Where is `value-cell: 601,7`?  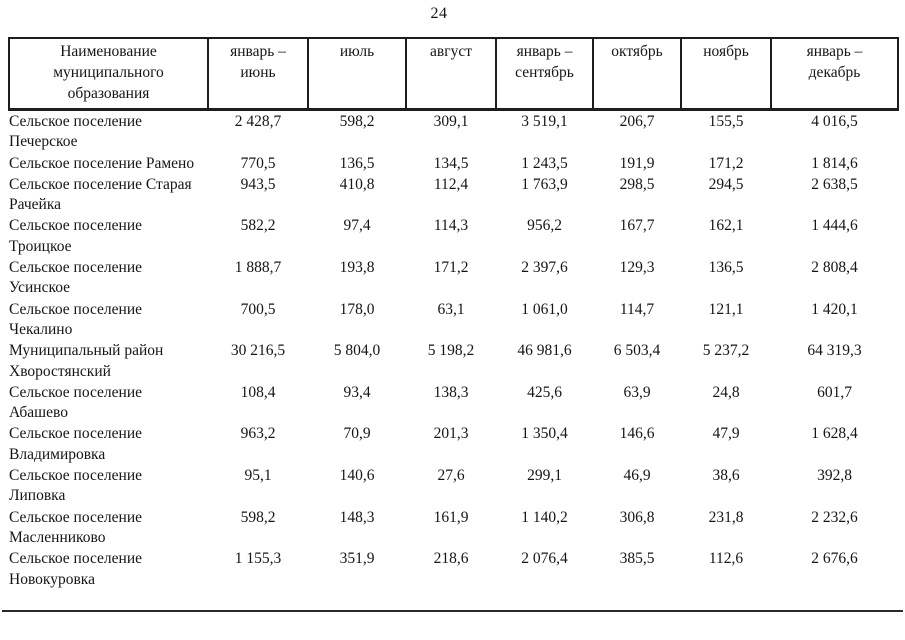 value-cell: 601,7 is located at coordinates (834, 392).